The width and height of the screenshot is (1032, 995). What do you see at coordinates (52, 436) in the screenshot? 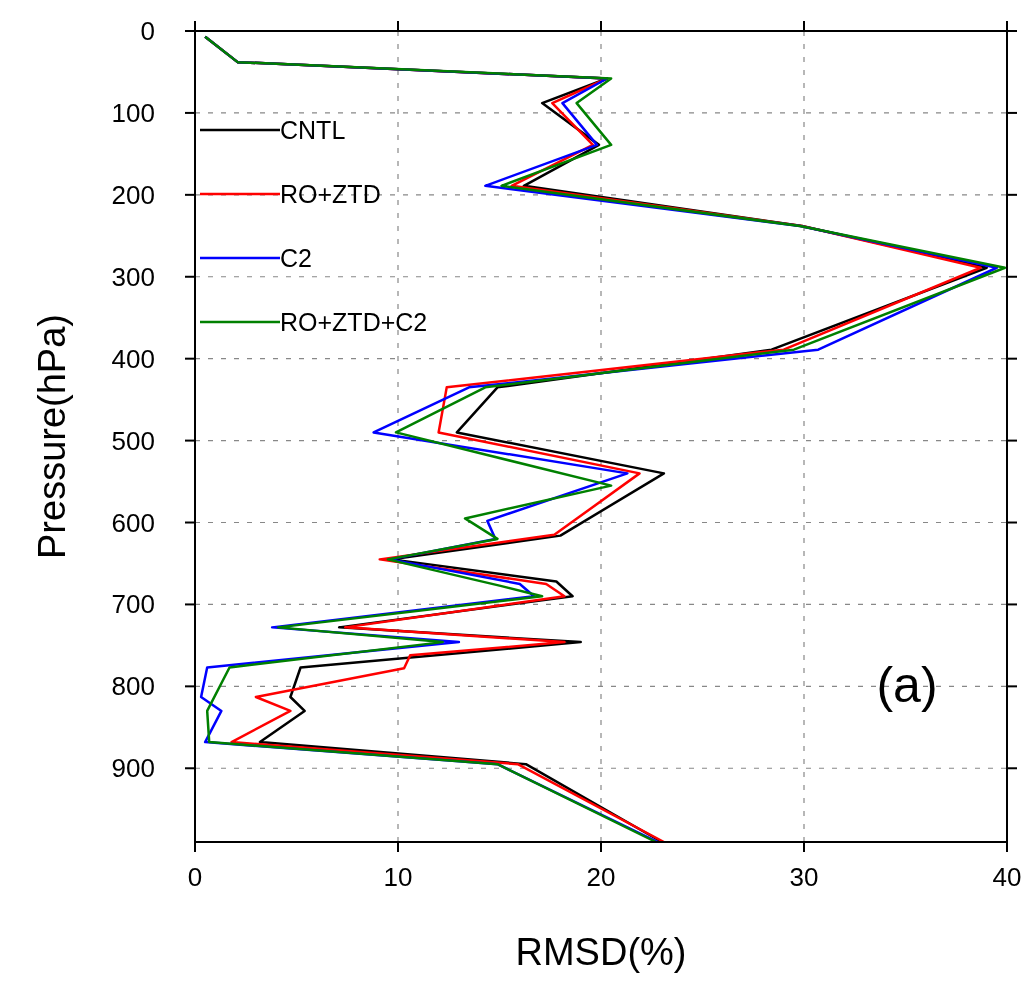
I see `y-axis-title: Pressure(hPa)` at bounding box center [52, 436].